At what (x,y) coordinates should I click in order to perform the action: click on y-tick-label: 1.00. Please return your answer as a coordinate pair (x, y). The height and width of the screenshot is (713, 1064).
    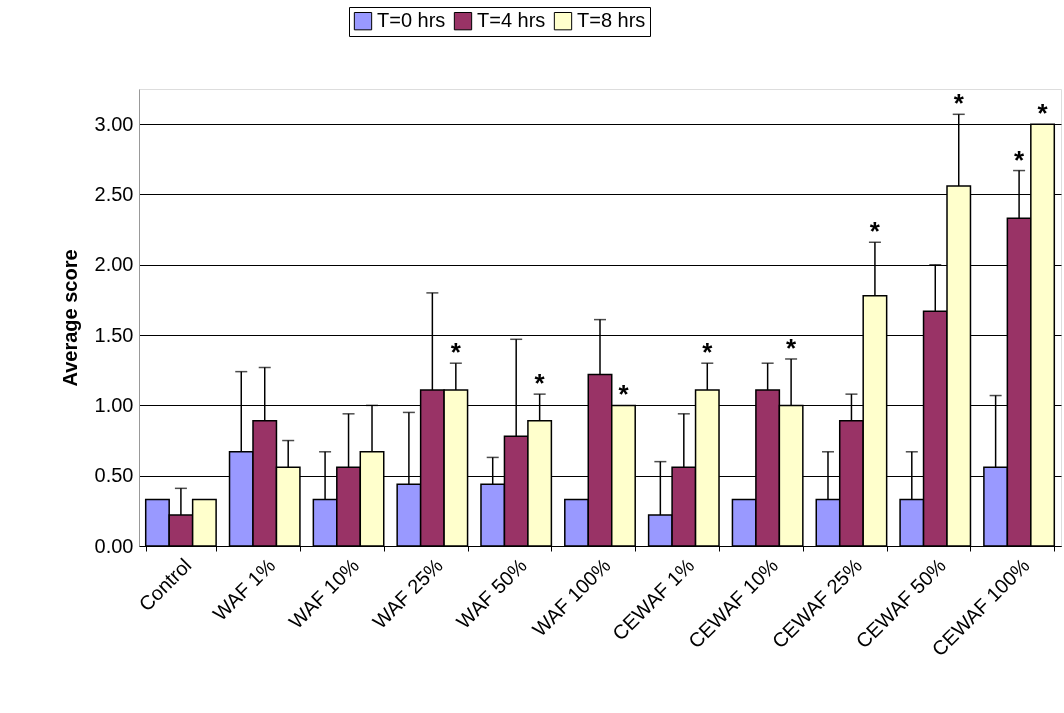
    Looking at the image, I should click on (114, 404).